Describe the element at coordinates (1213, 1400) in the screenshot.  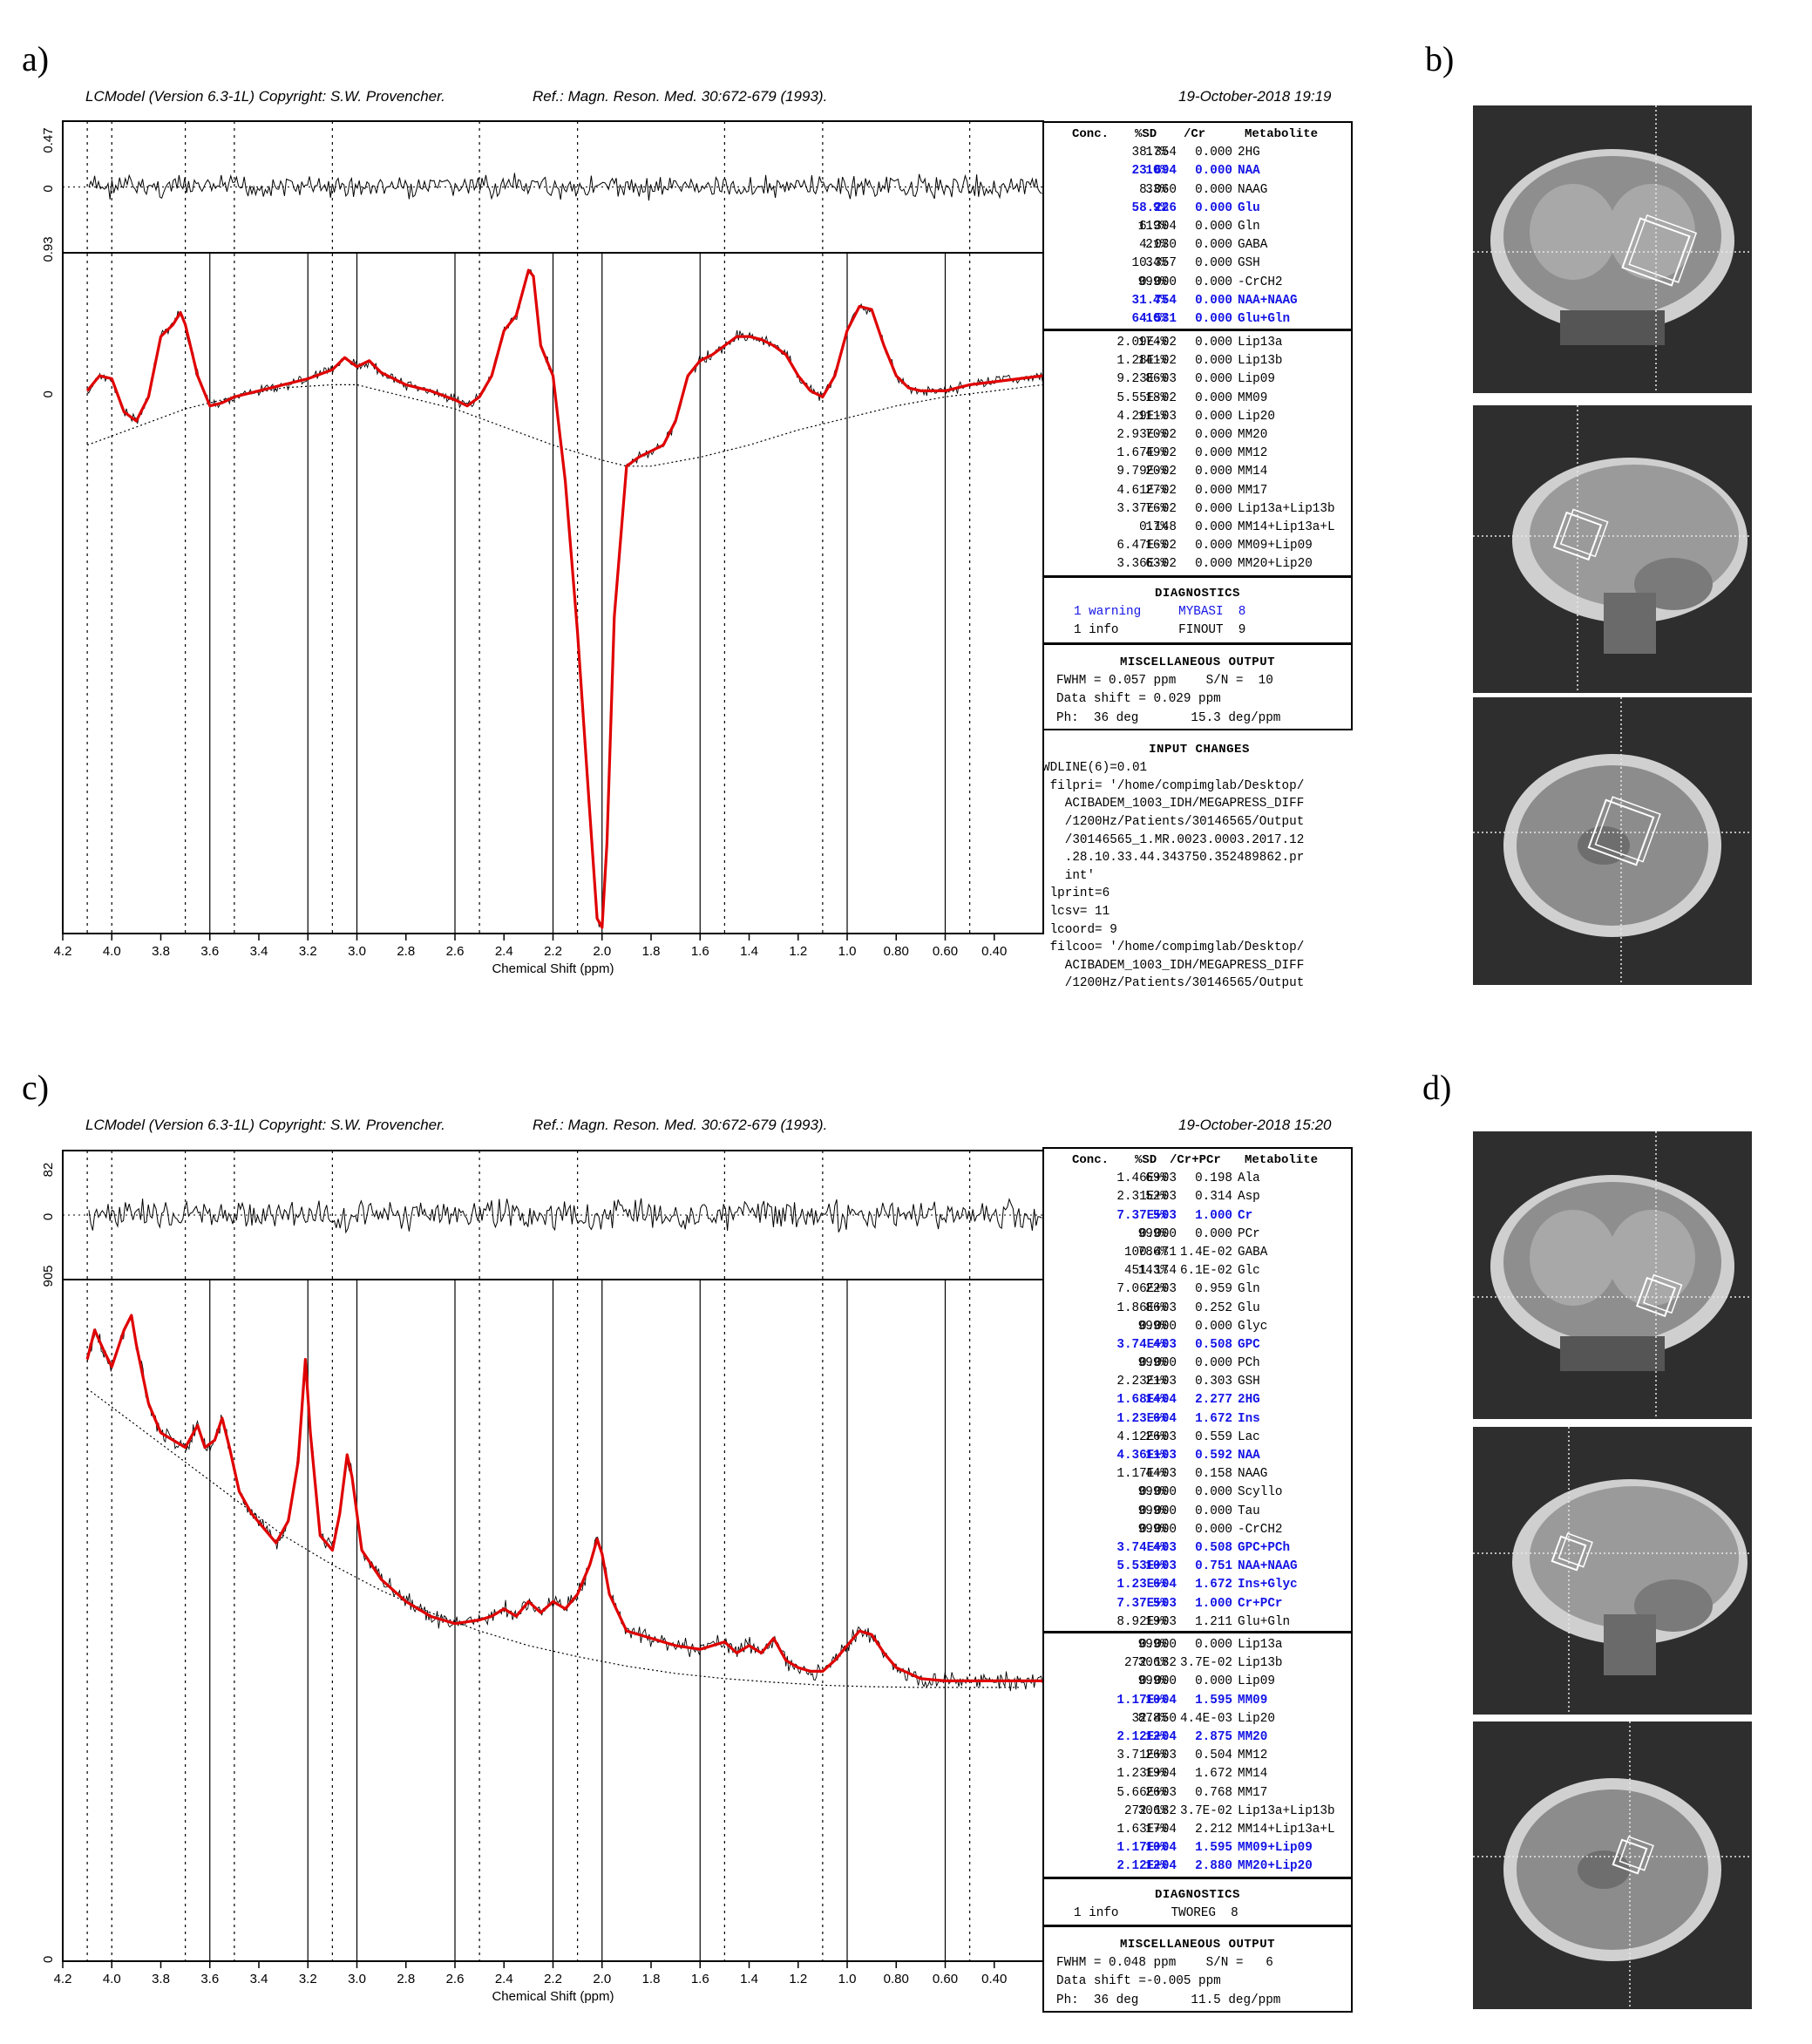
I see `ratio-cell: 2.277` at that location.